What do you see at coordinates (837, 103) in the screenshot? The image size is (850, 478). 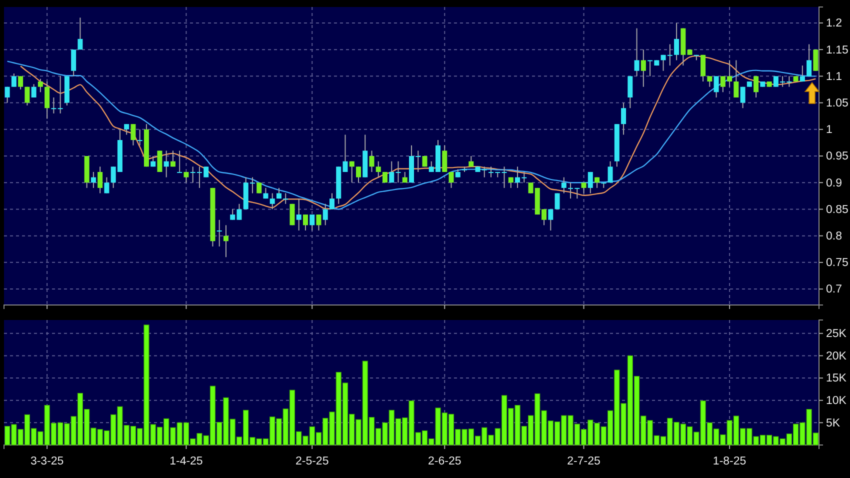 I see `y-tick-label: 1.05` at bounding box center [837, 103].